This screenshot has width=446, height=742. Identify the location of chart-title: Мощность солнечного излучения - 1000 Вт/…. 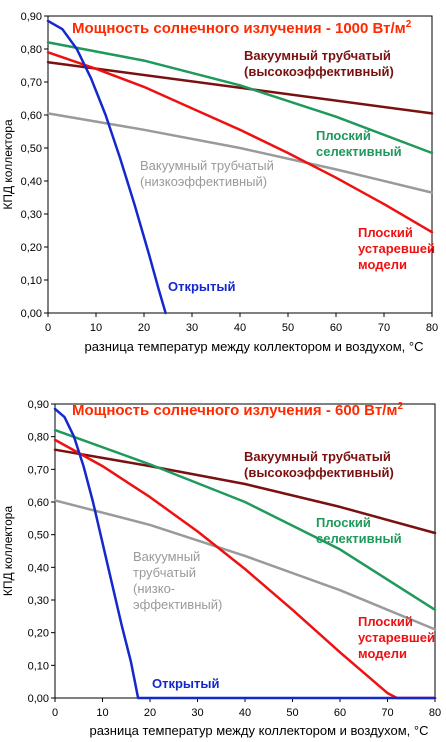
(242, 28).